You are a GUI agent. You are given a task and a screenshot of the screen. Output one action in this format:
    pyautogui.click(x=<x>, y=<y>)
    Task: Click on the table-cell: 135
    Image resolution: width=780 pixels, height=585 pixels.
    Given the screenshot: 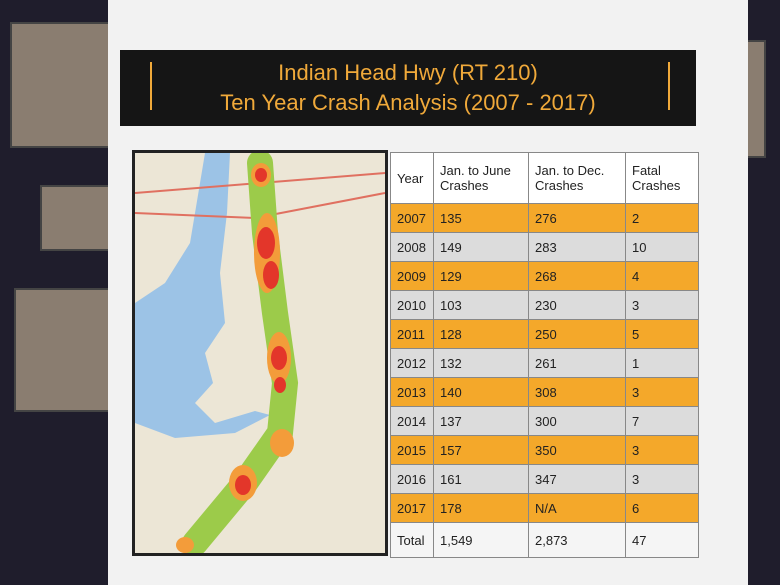 What is the action you would take?
    pyautogui.click(x=481, y=218)
    